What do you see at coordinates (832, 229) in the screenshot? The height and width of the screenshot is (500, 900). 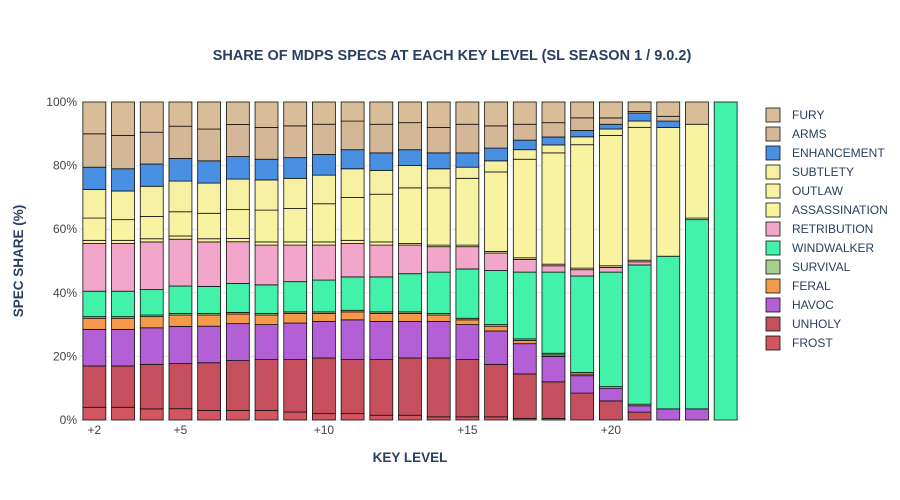 I see `legend-label: RETRIBUTION` at bounding box center [832, 229].